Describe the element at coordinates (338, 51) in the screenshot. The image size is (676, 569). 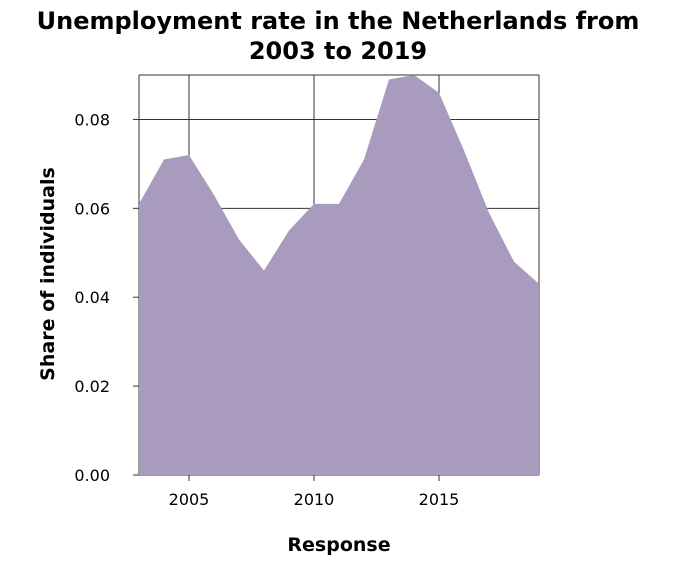
I see `chart-title-line-2: 2003 to 2019` at that location.